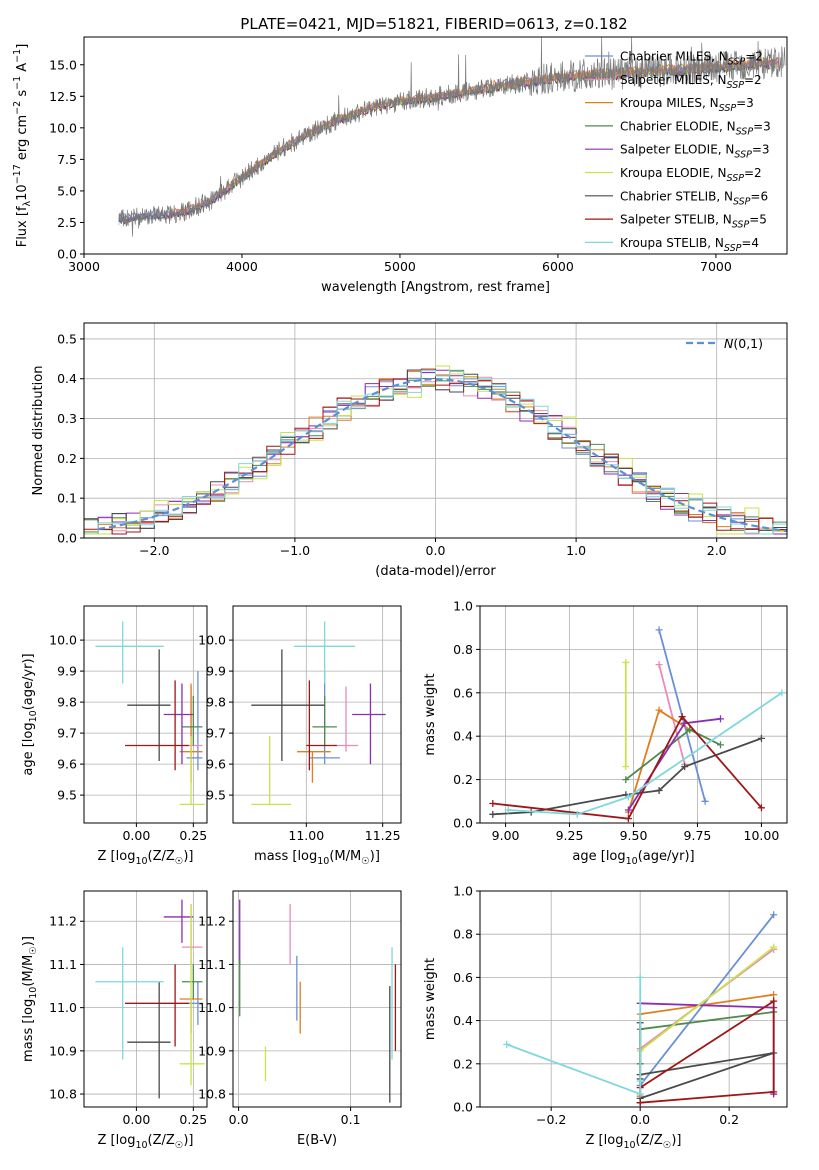 The image size is (819, 1170). I want to click on weight_vs_age-line-chabrier_stelib, so click(627, 776).